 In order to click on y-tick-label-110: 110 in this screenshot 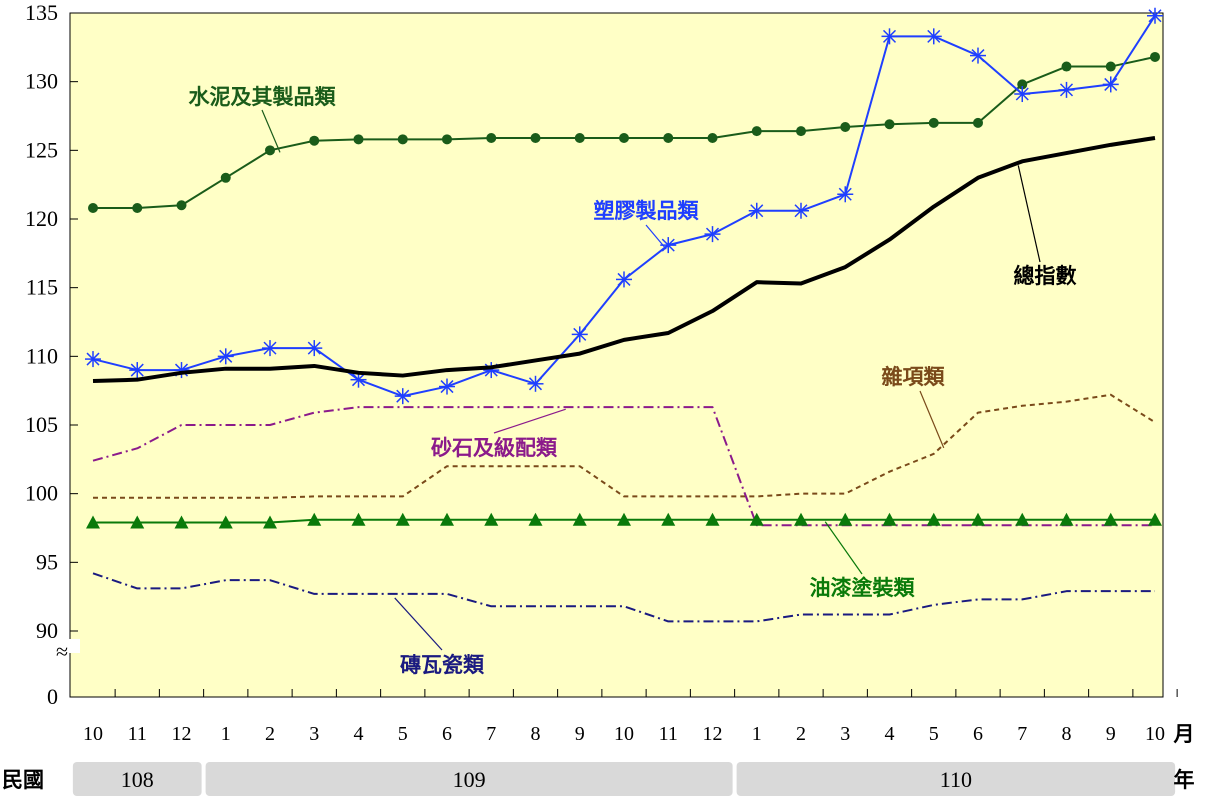, I will do `click(42, 355)`.